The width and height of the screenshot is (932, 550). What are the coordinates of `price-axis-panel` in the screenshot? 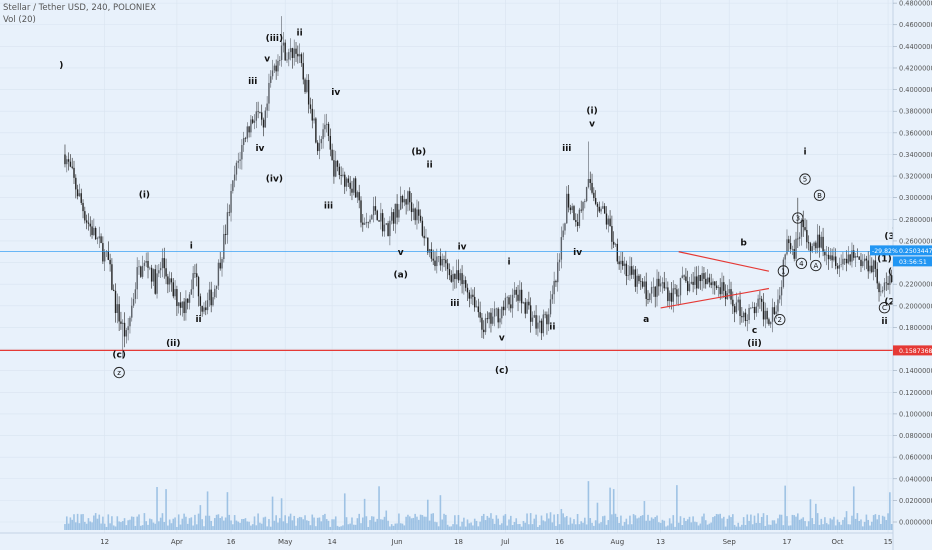 It's located at (912, 275).